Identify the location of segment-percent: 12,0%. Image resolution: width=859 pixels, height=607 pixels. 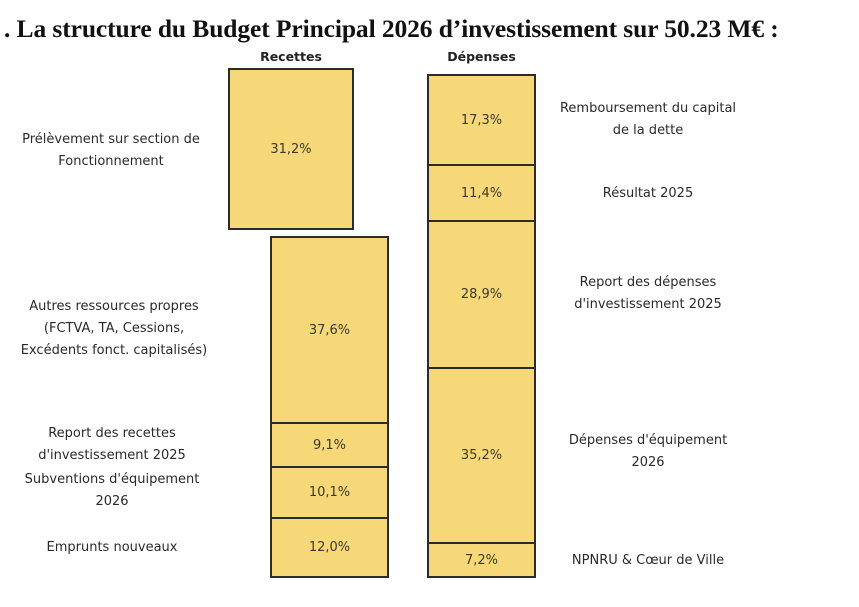
(329, 546).